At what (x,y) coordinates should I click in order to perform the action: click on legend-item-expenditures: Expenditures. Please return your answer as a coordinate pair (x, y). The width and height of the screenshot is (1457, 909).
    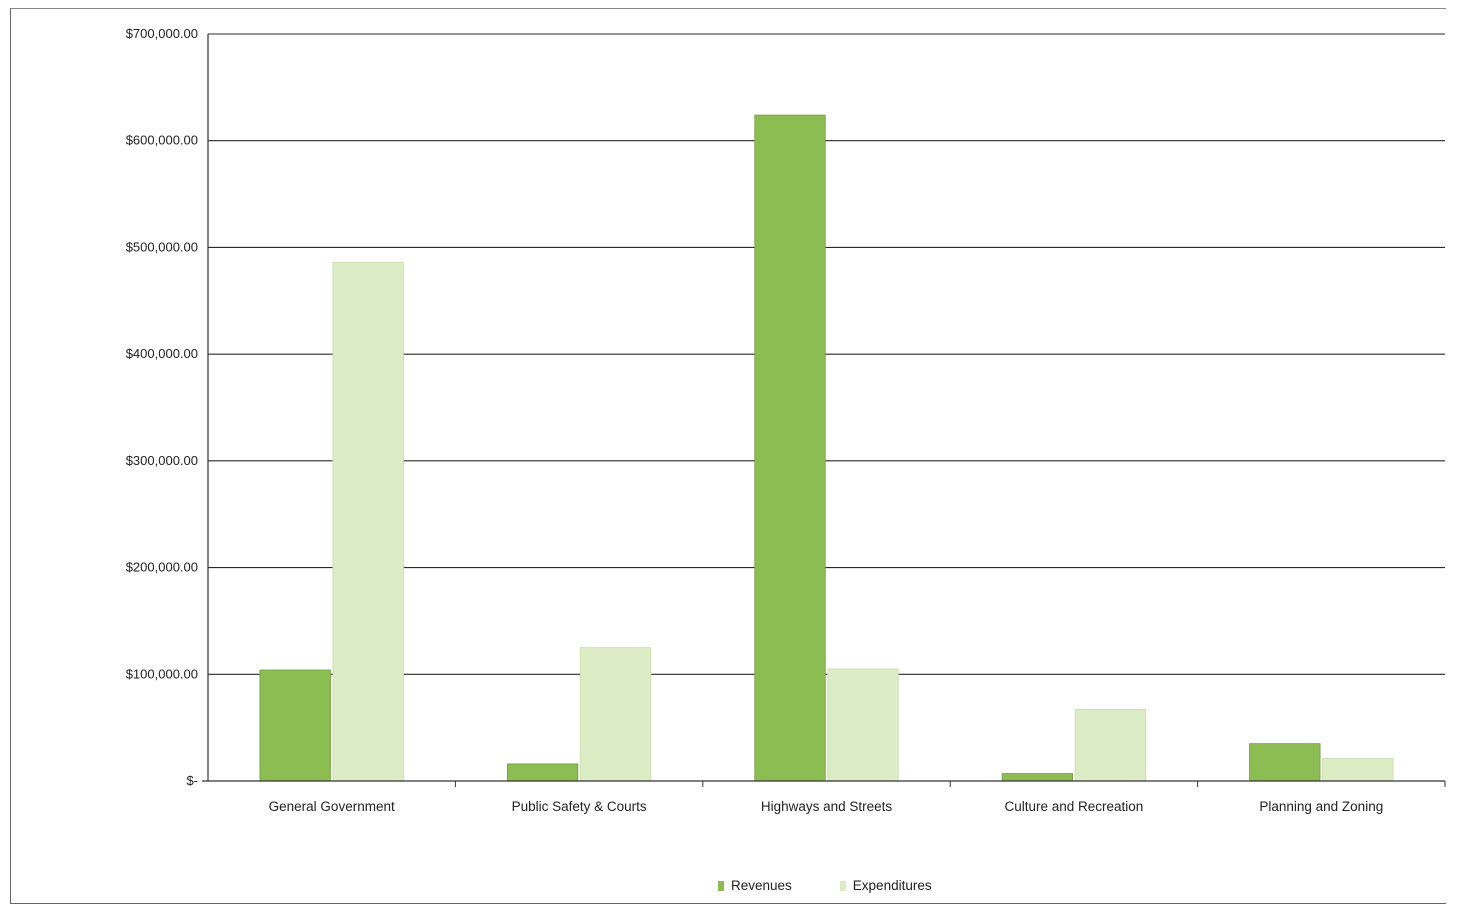
    Looking at the image, I should click on (885, 885).